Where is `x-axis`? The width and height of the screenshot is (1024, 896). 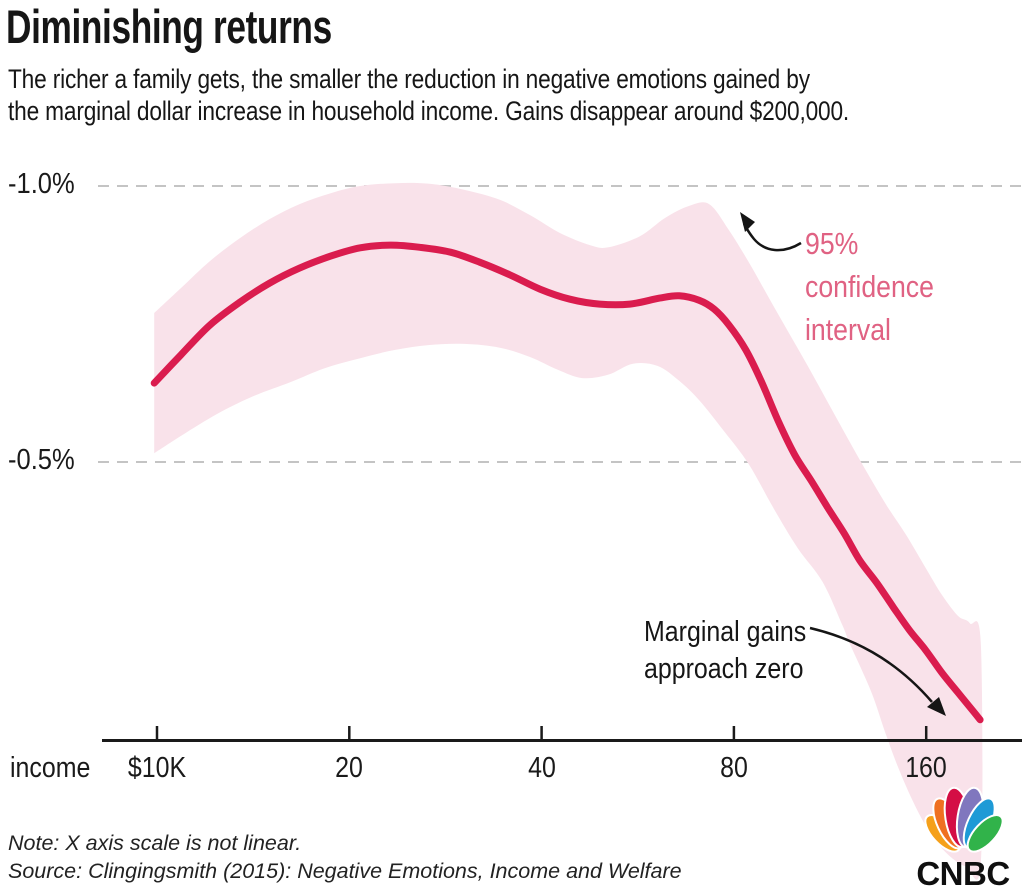 x-axis is located at coordinates (562, 734).